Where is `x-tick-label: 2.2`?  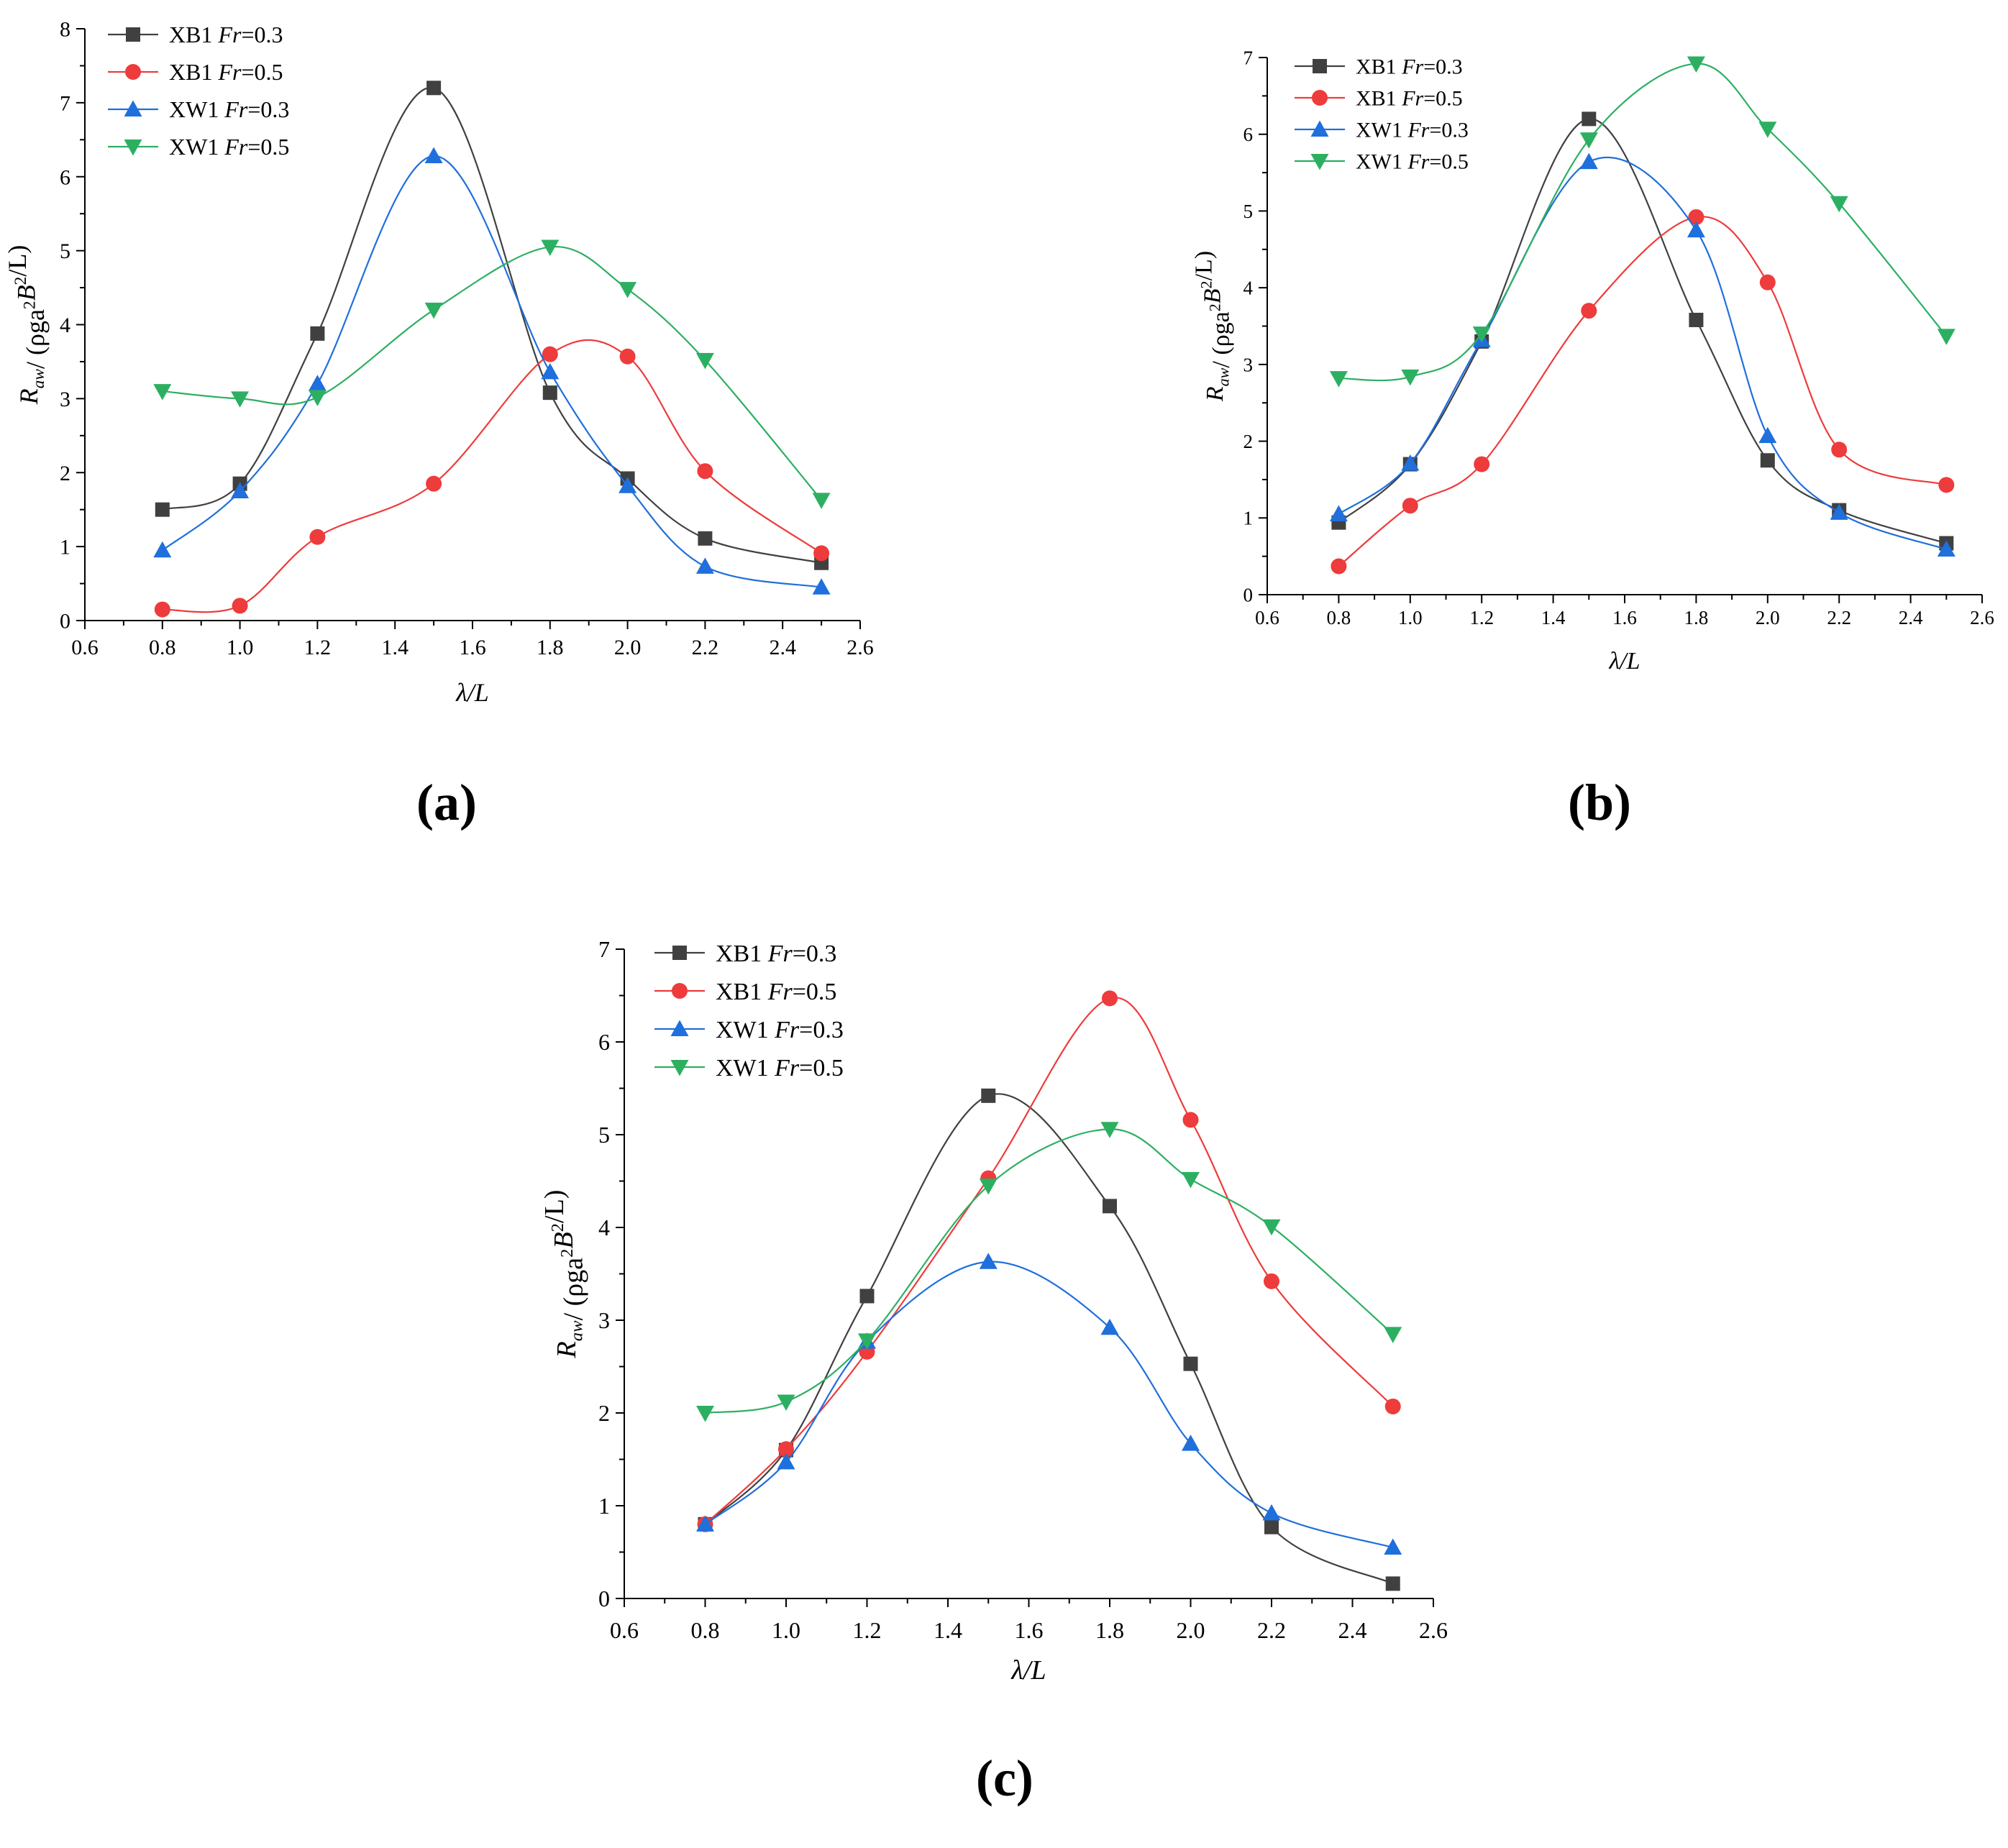 x-tick-label: 2.2 is located at coordinates (705, 647).